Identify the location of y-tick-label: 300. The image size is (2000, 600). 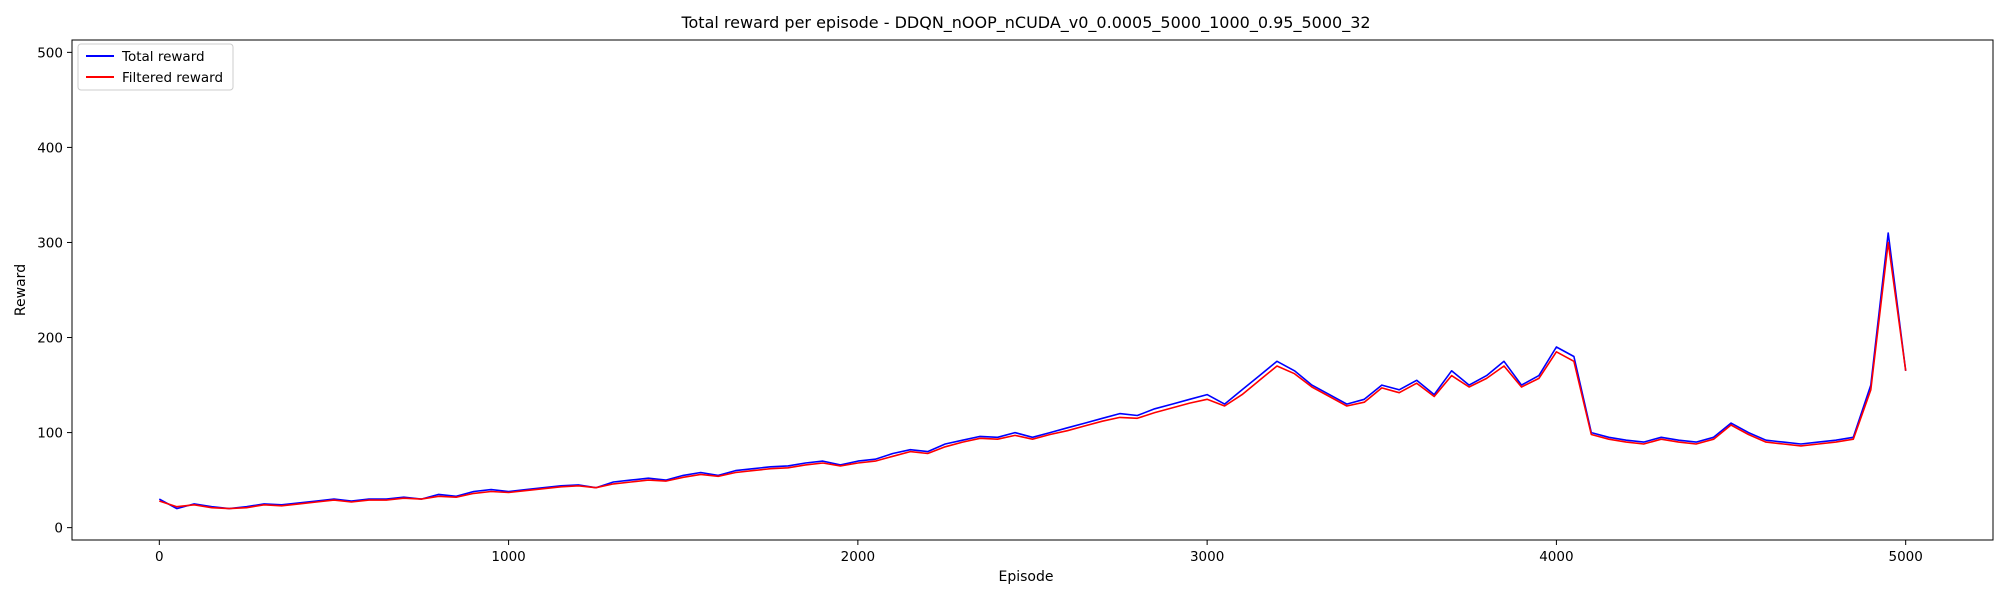
(50, 243).